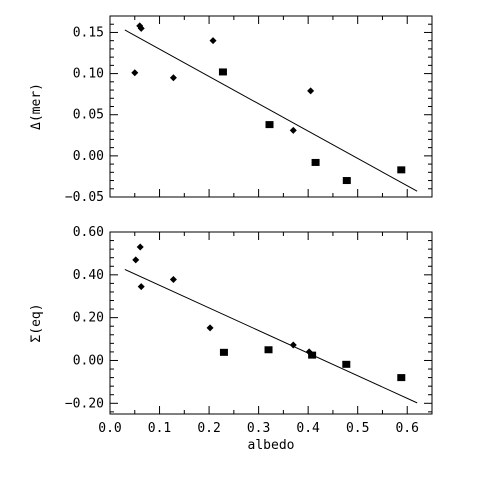 Image resolution: width=491 pixels, height=496 pixels. Describe the element at coordinates (88, 360) in the screenshot. I see `bottom-y-tick-label: 0.00` at that location.